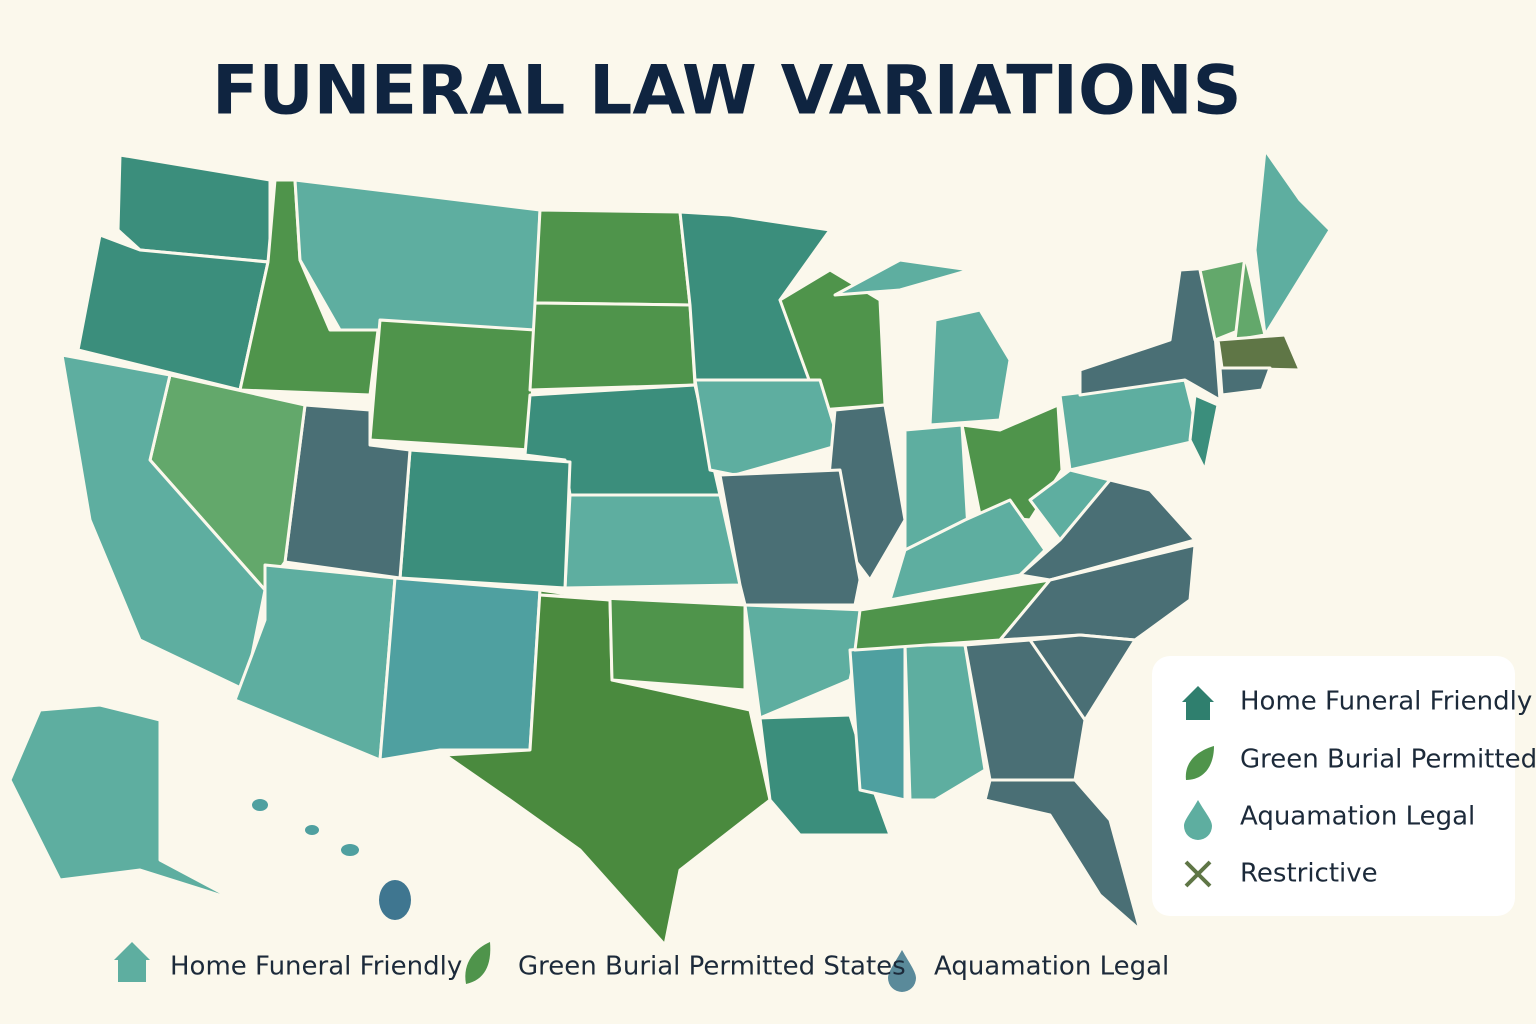  I want to click on title: FUNERAL LAW VARIATIONS, so click(727, 91).